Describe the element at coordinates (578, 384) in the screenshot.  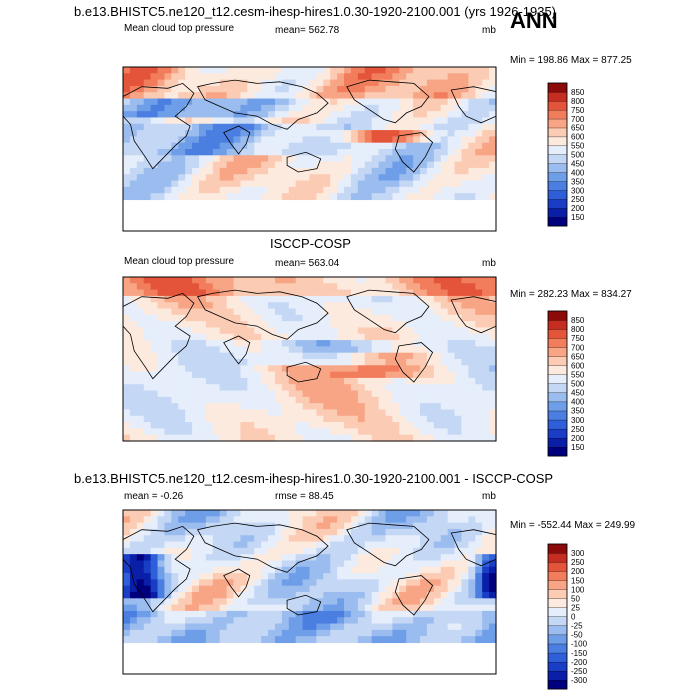
I see `colorbar-tick-label: 500` at that location.